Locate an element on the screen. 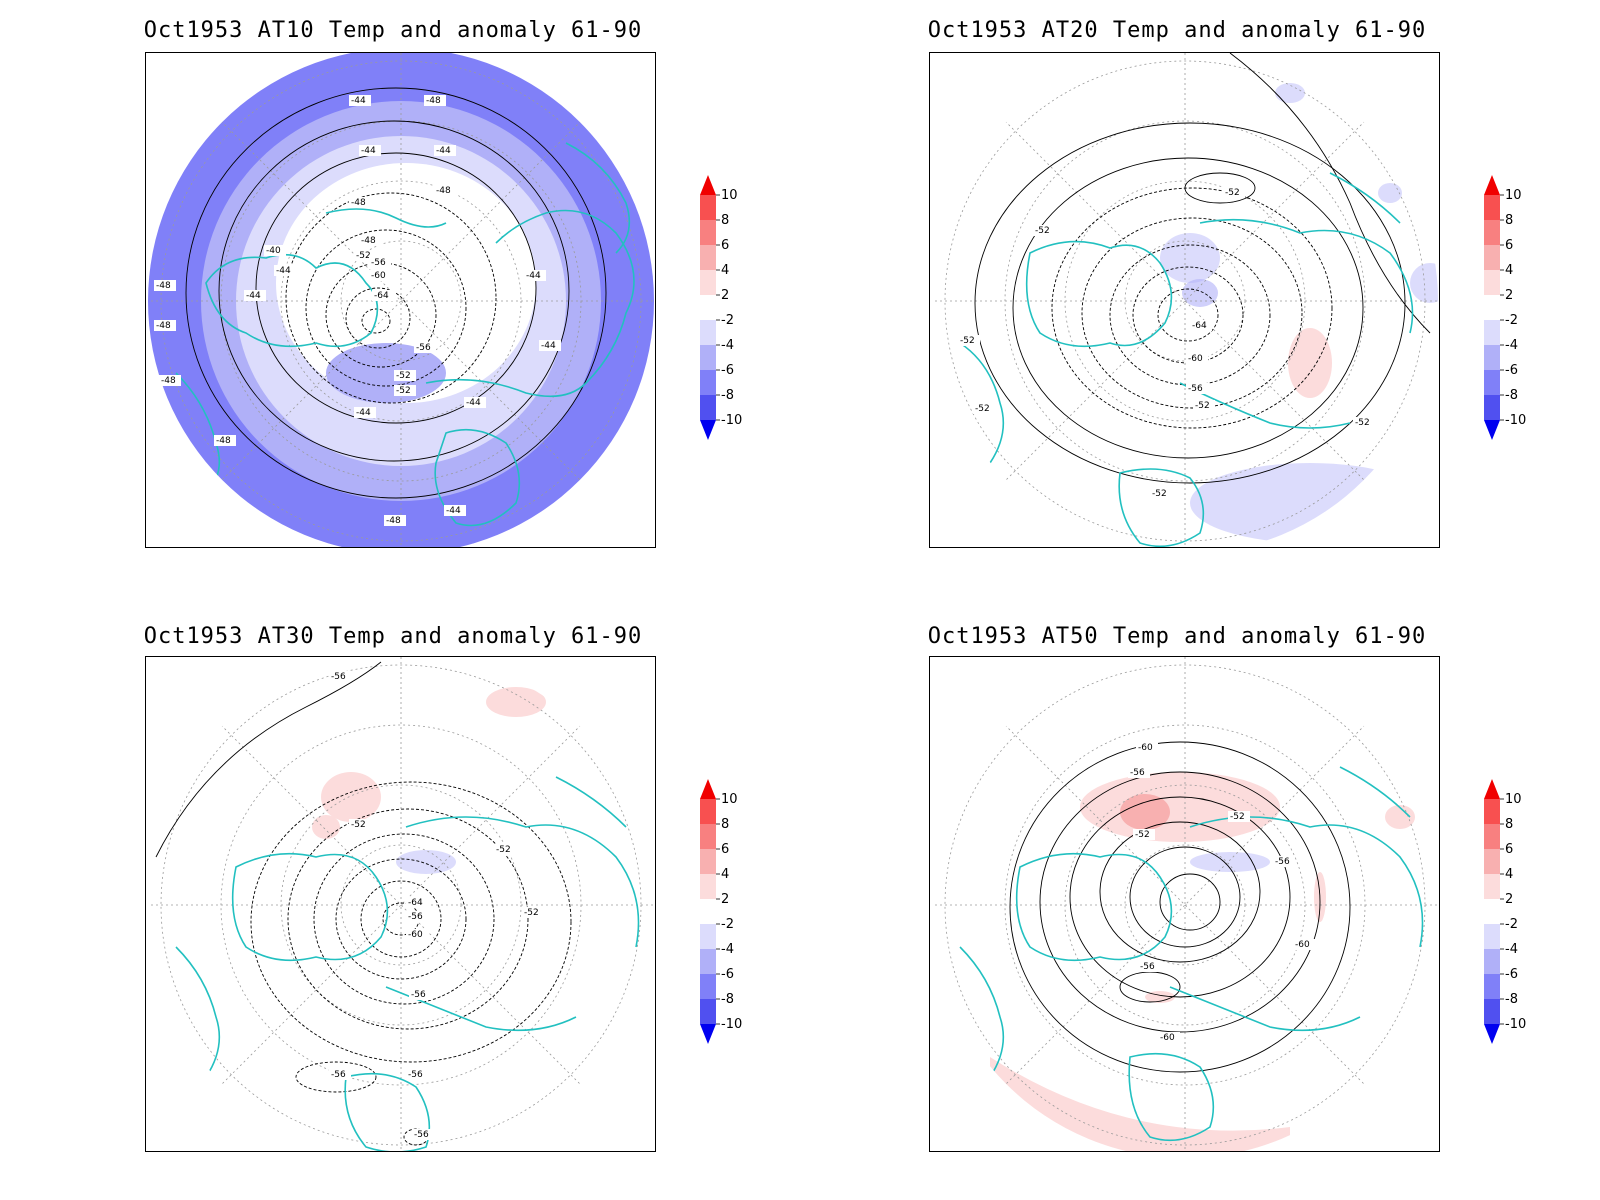 The height and width of the screenshot is (1200, 1600). contour-labels: -60 -56 -52 -52 -56 -60 -56 -60 is located at coordinates (1221, 892).